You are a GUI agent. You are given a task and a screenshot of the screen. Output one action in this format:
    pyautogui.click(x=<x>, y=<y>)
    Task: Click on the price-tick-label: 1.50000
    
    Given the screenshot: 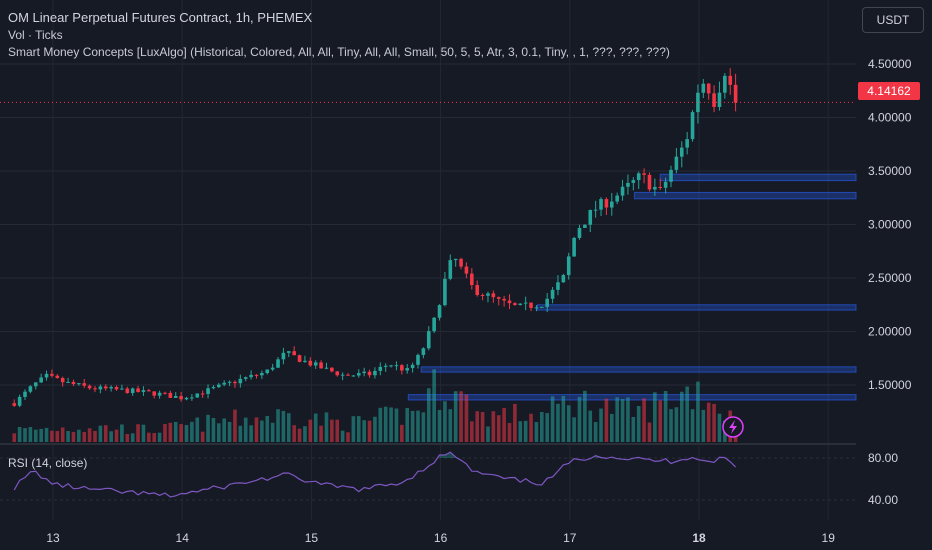 What is the action you would take?
    pyautogui.click(x=890, y=385)
    